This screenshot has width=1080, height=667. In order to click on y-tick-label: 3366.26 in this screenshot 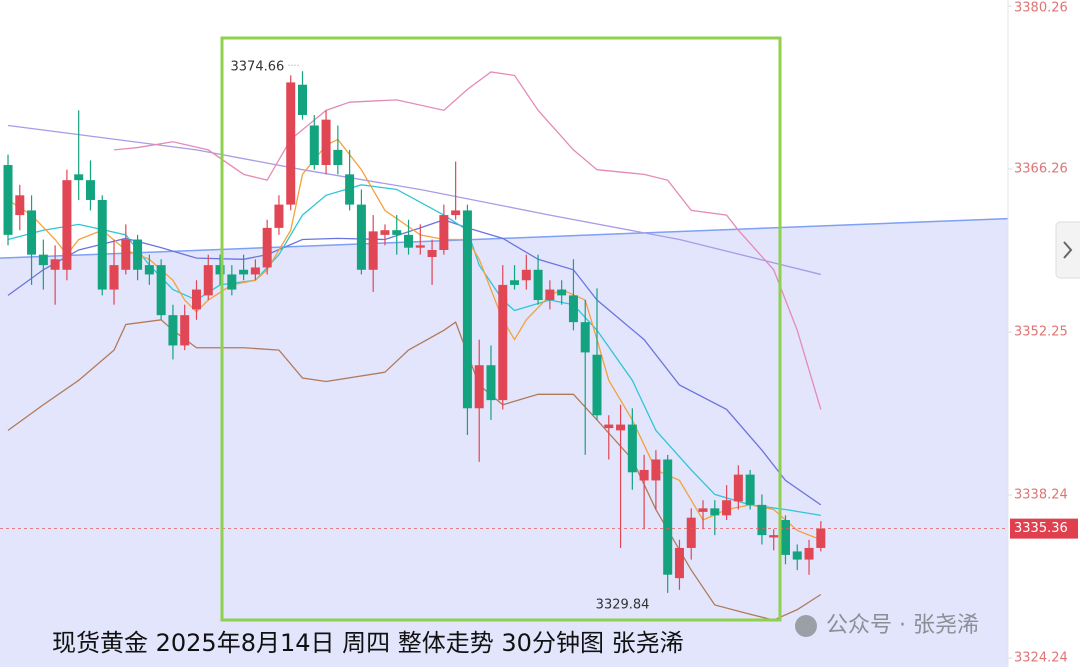, I will do `click(1041, 168)`.